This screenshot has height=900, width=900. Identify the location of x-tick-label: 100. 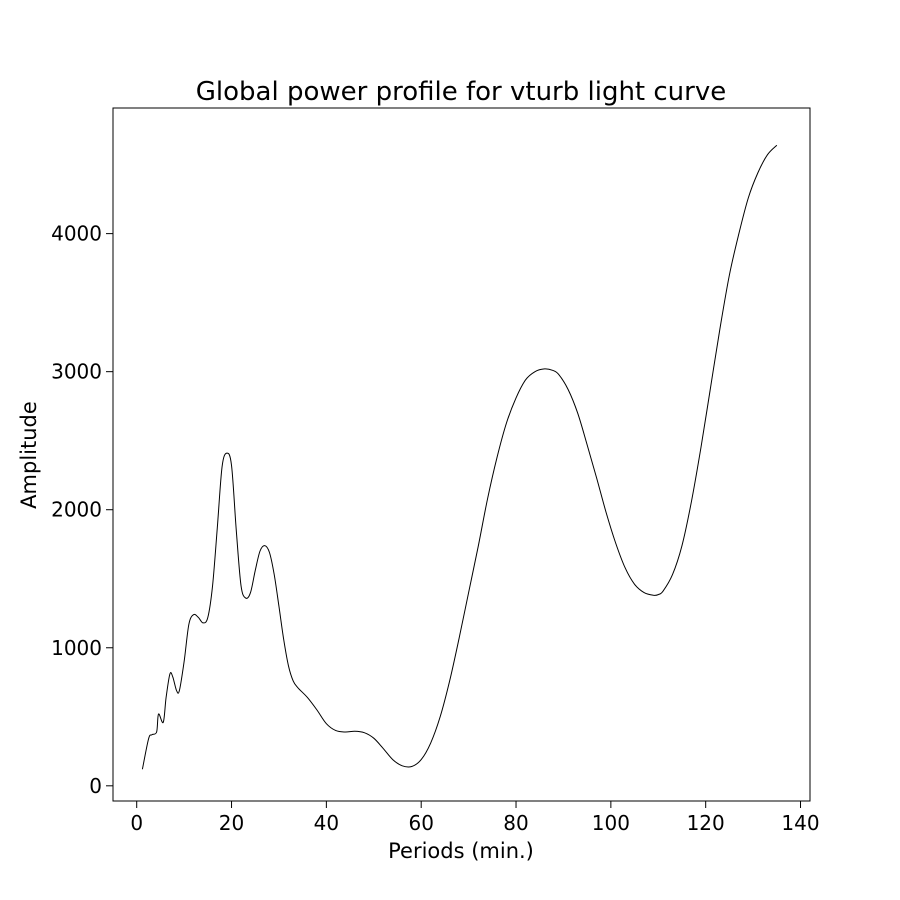
(611, 823).